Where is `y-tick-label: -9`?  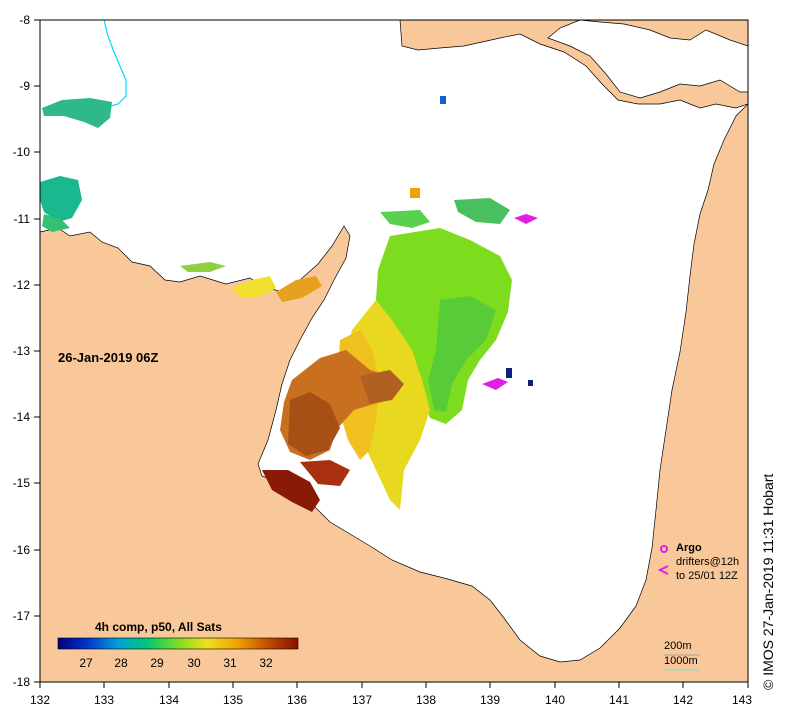 y-tick-label: -9 is located at coordinates (24, 86).